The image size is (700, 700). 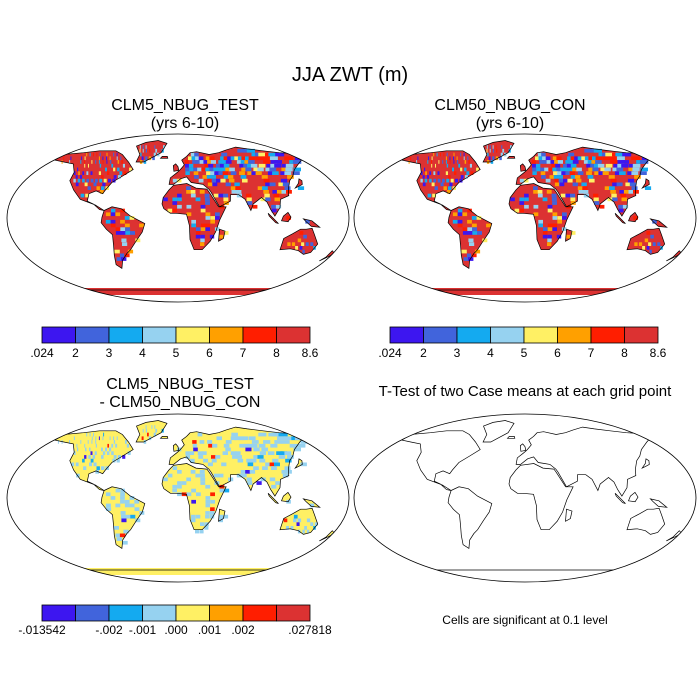 What do you see at coordinates (620, 218) in the screenshot?
I see `coastline-sumatra` at bounding box center [620, 218].